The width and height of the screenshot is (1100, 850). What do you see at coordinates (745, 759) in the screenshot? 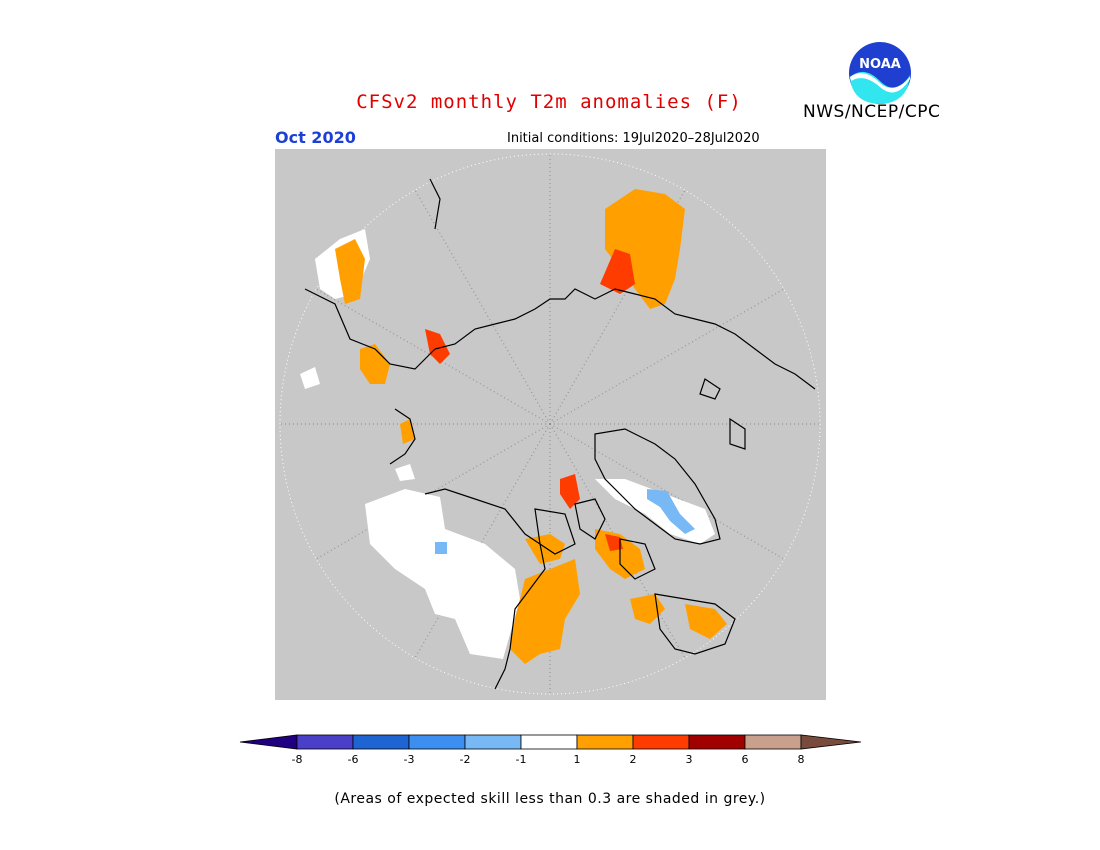
I see `colorbar-tick-label: 6` at bounding box center [745, 759].